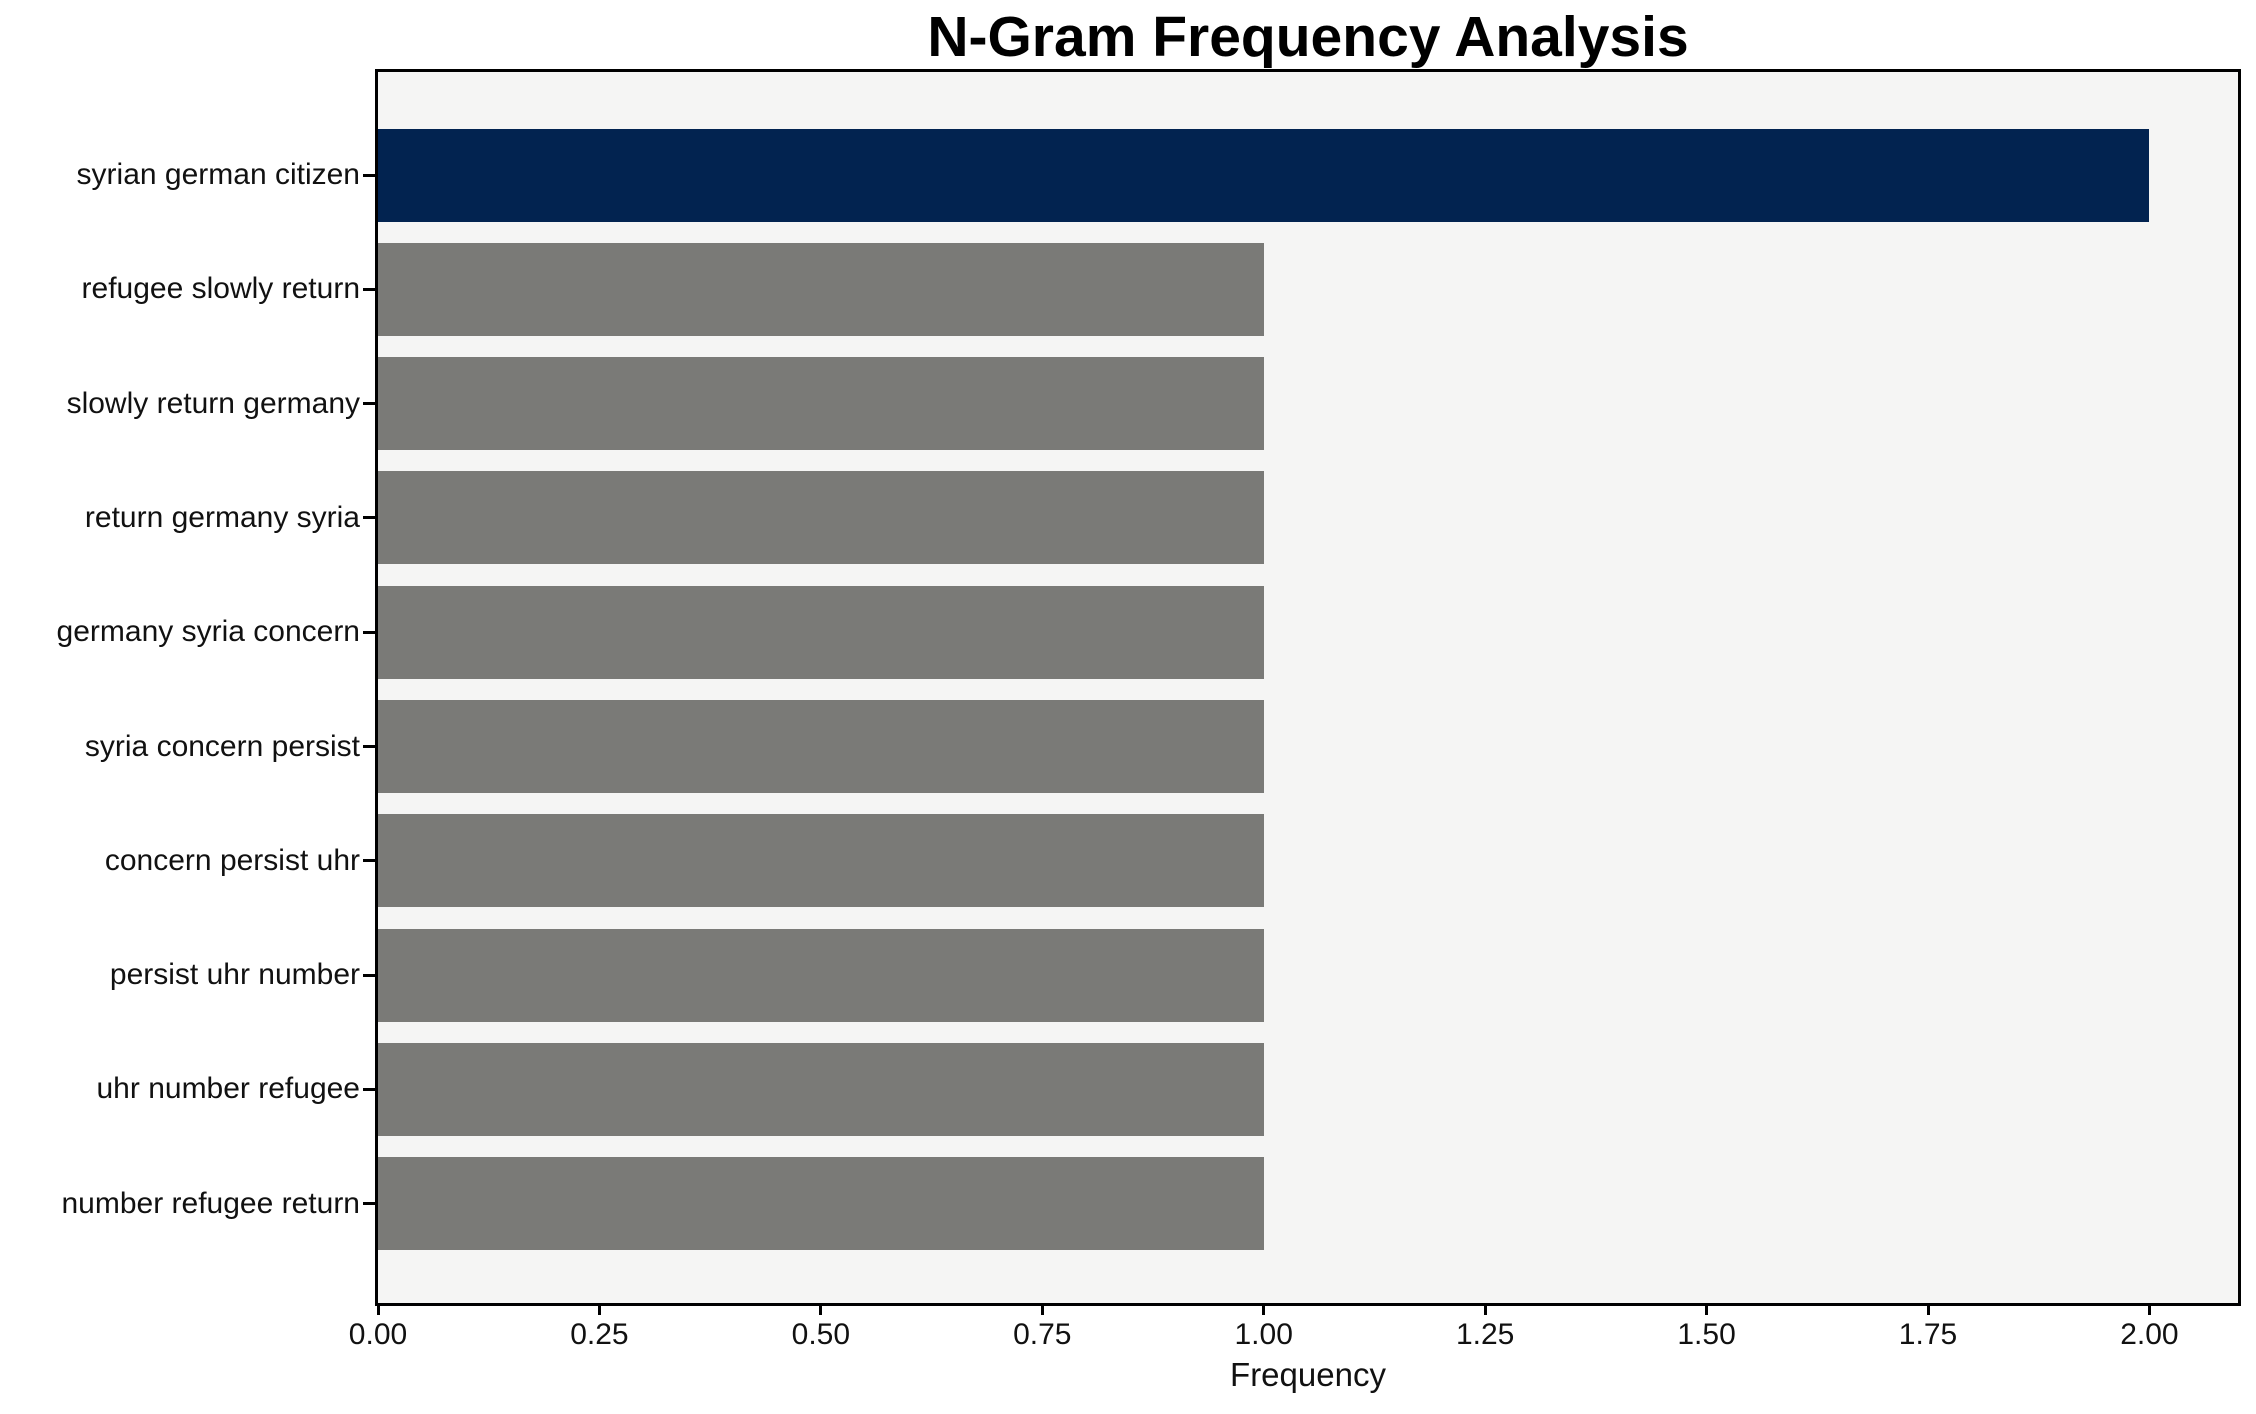 This screenshot has height=1414, width=2256. What do you see at coordinates (208, 632) in the screenshot?
I see `y-tick-label: germany syria concern` at bounding box center [208, 632].